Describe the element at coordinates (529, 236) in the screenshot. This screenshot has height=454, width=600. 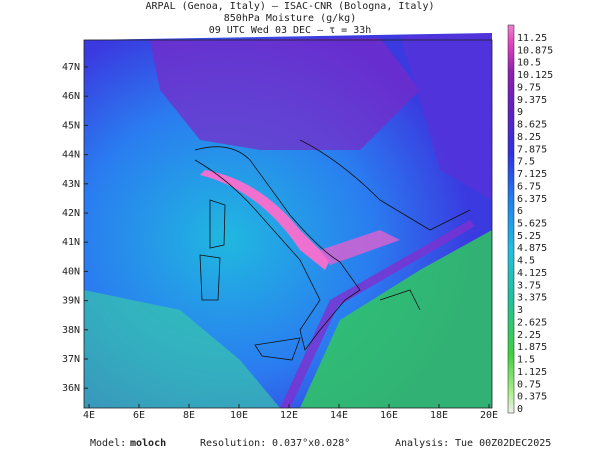
I see `colorbar-label: 5.25` at that location.